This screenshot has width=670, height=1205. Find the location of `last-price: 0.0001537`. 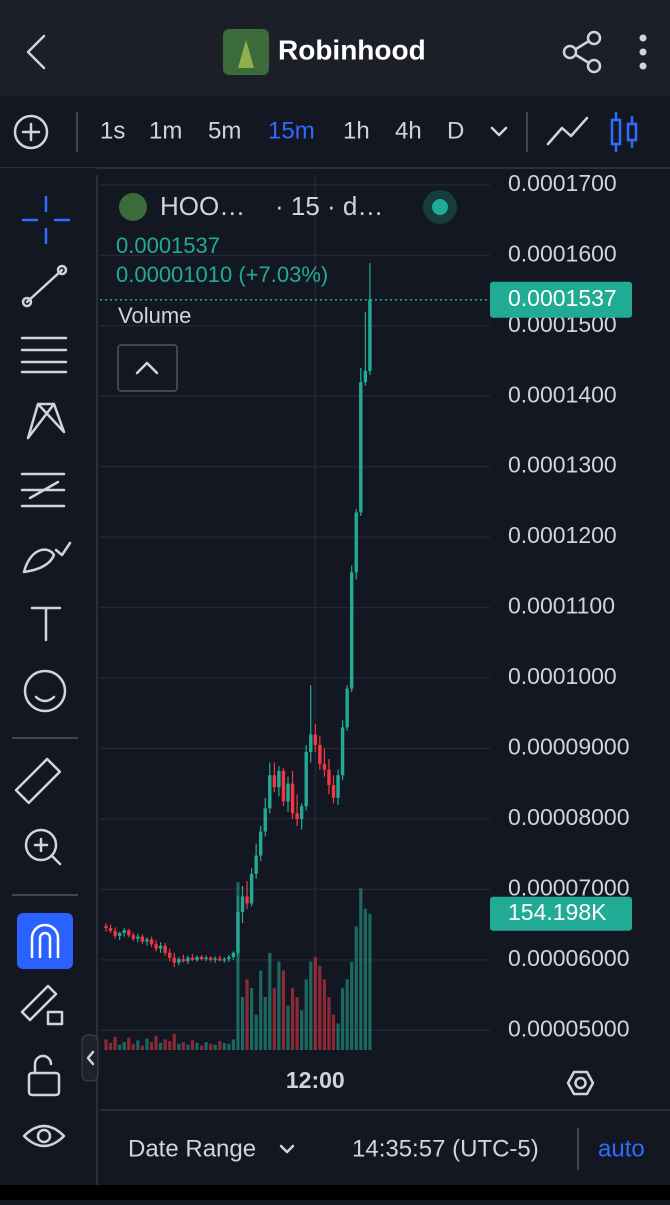

last-price: 0.0001537 is located at coordinates (168, 245).